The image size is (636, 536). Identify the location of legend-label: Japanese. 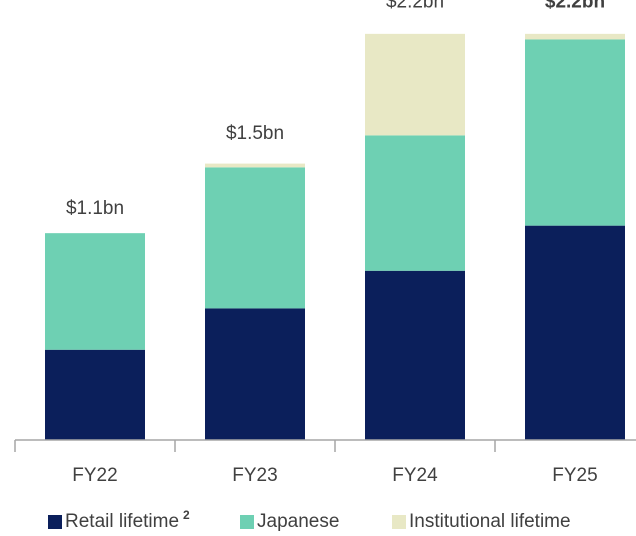
(298, 521).